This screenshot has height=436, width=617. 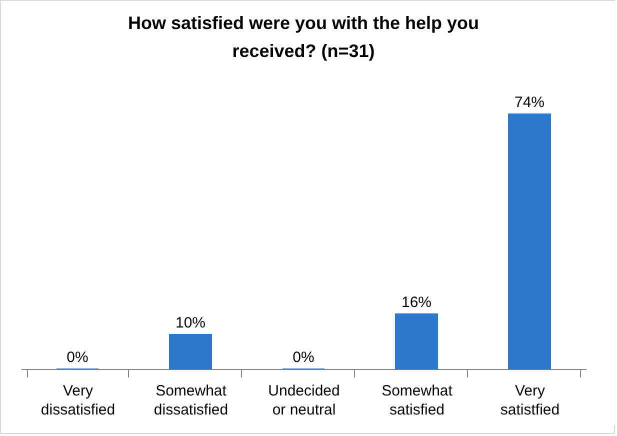 What do you see at coordinates (529, 102) in the screenshot?
I see `data-label: 74%` at bounding box center [529, 102].